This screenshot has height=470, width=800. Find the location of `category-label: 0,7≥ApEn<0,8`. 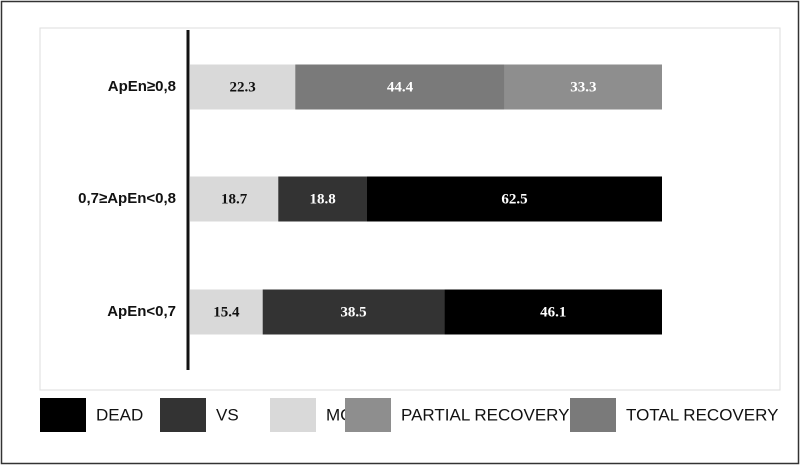

category-label: 0,7≥ApEn<0,8 is located at coordinates (127, 198).